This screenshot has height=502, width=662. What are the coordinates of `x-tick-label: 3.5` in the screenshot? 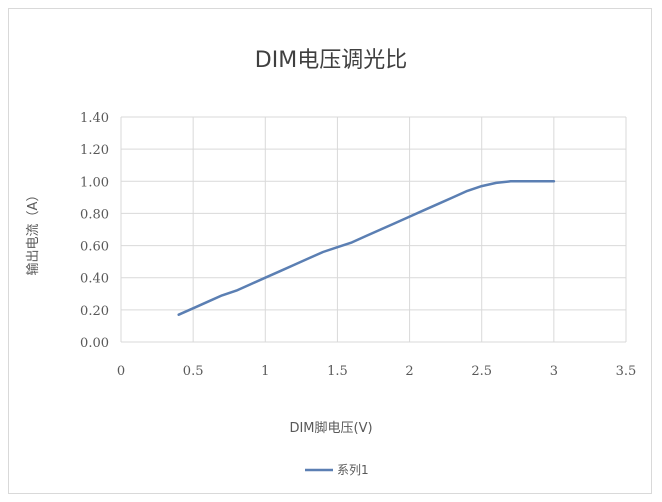 It's located at (626, 371).